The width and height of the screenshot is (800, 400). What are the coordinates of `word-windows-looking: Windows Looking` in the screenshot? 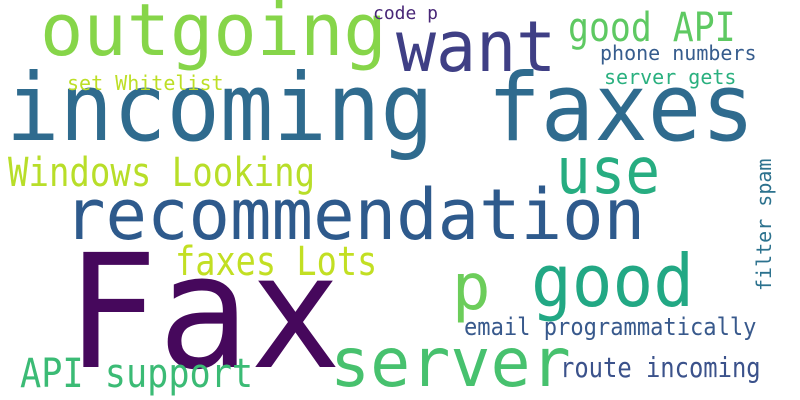 It's located at (162, 173).